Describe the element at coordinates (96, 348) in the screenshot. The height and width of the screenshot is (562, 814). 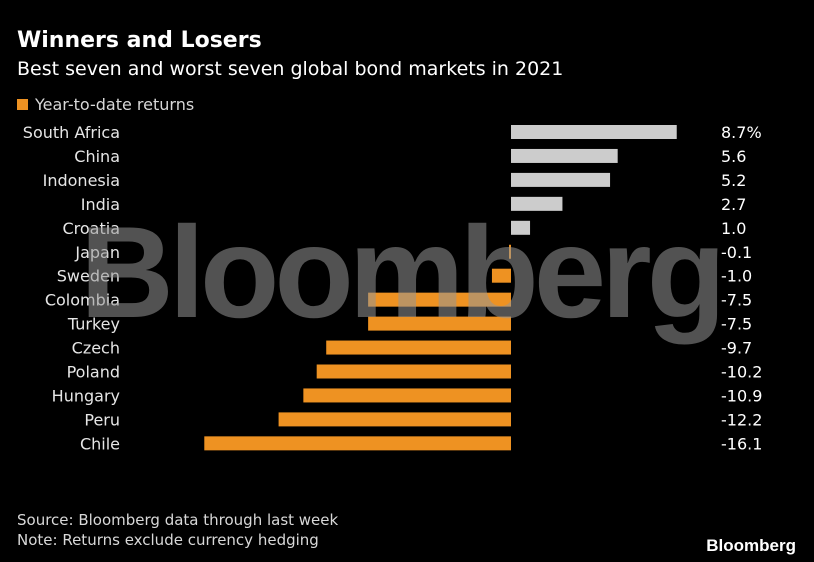
I see `category-label: Czech` at that location.